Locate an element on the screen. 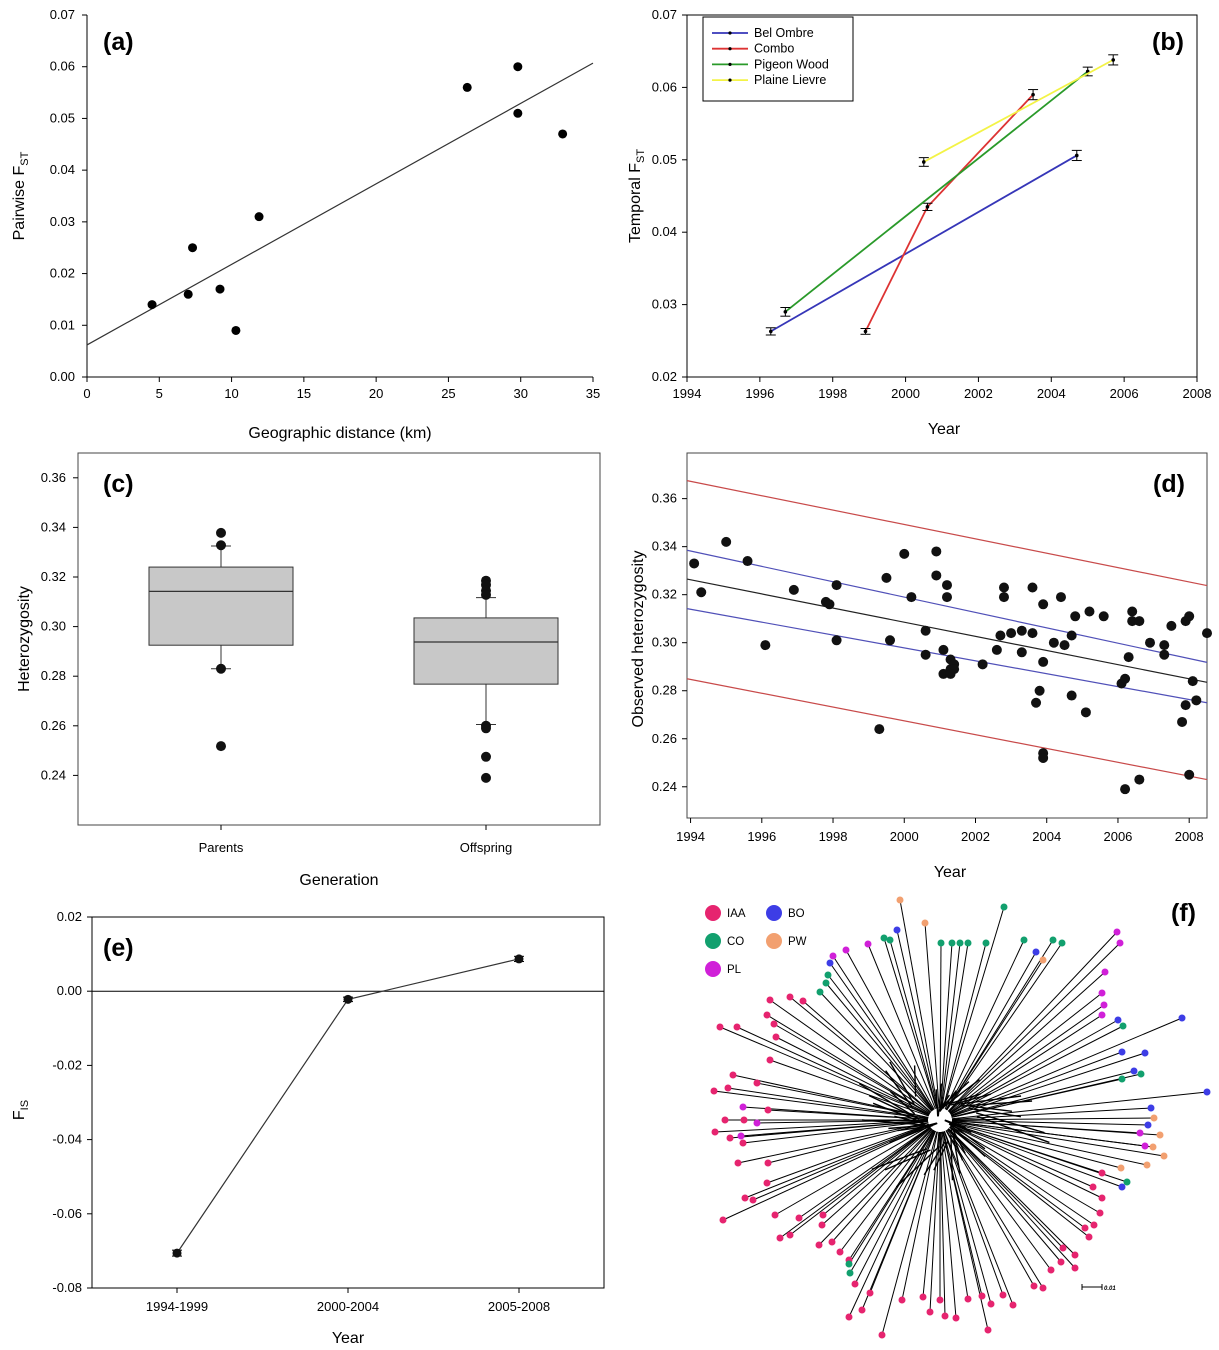  y-tick-label: -0.02 is located at coordinates (67, 1064).